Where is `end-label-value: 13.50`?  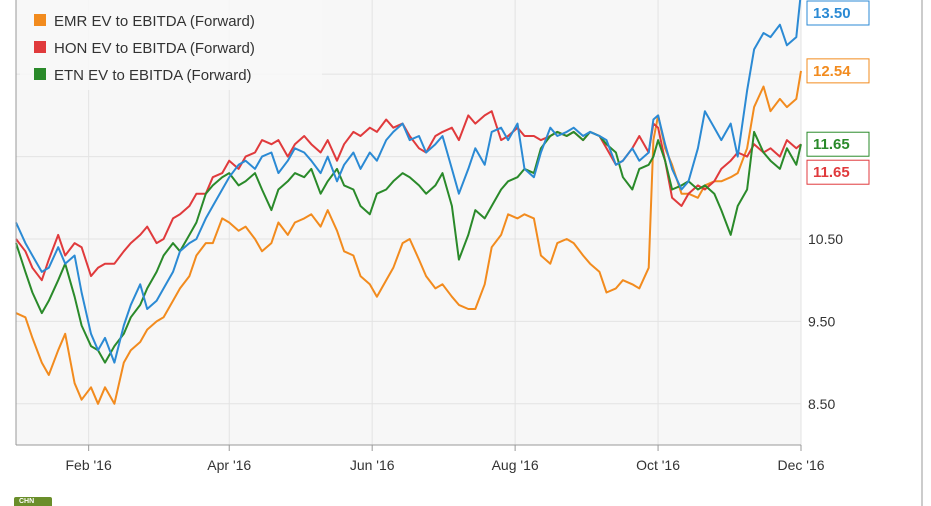
end-label-value: 13.50 is located at coordinates (832, 13).